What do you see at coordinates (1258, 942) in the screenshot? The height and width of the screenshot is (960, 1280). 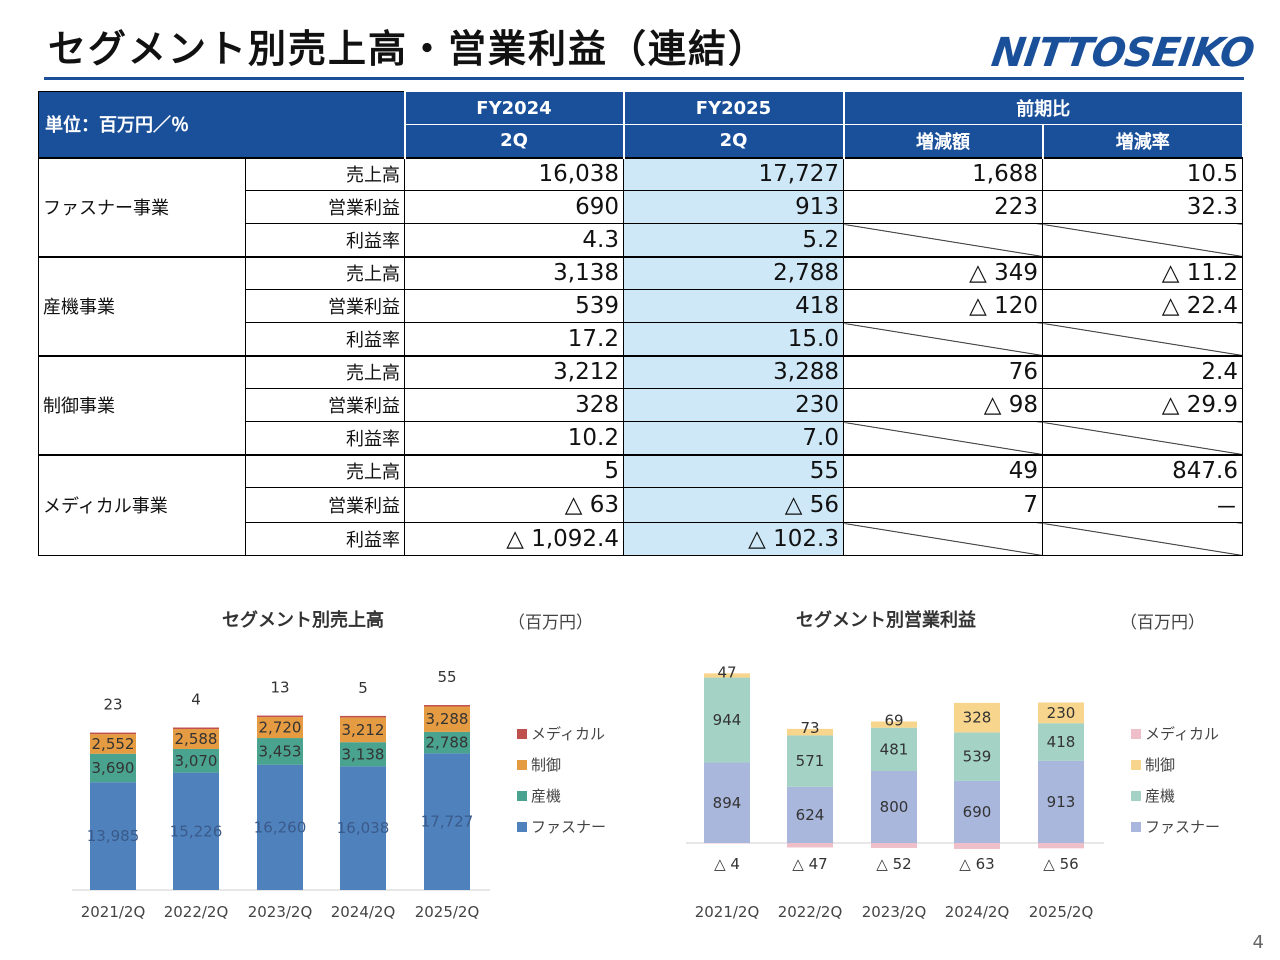 I see `page-number: 4` at bounding box center [1258, 942].